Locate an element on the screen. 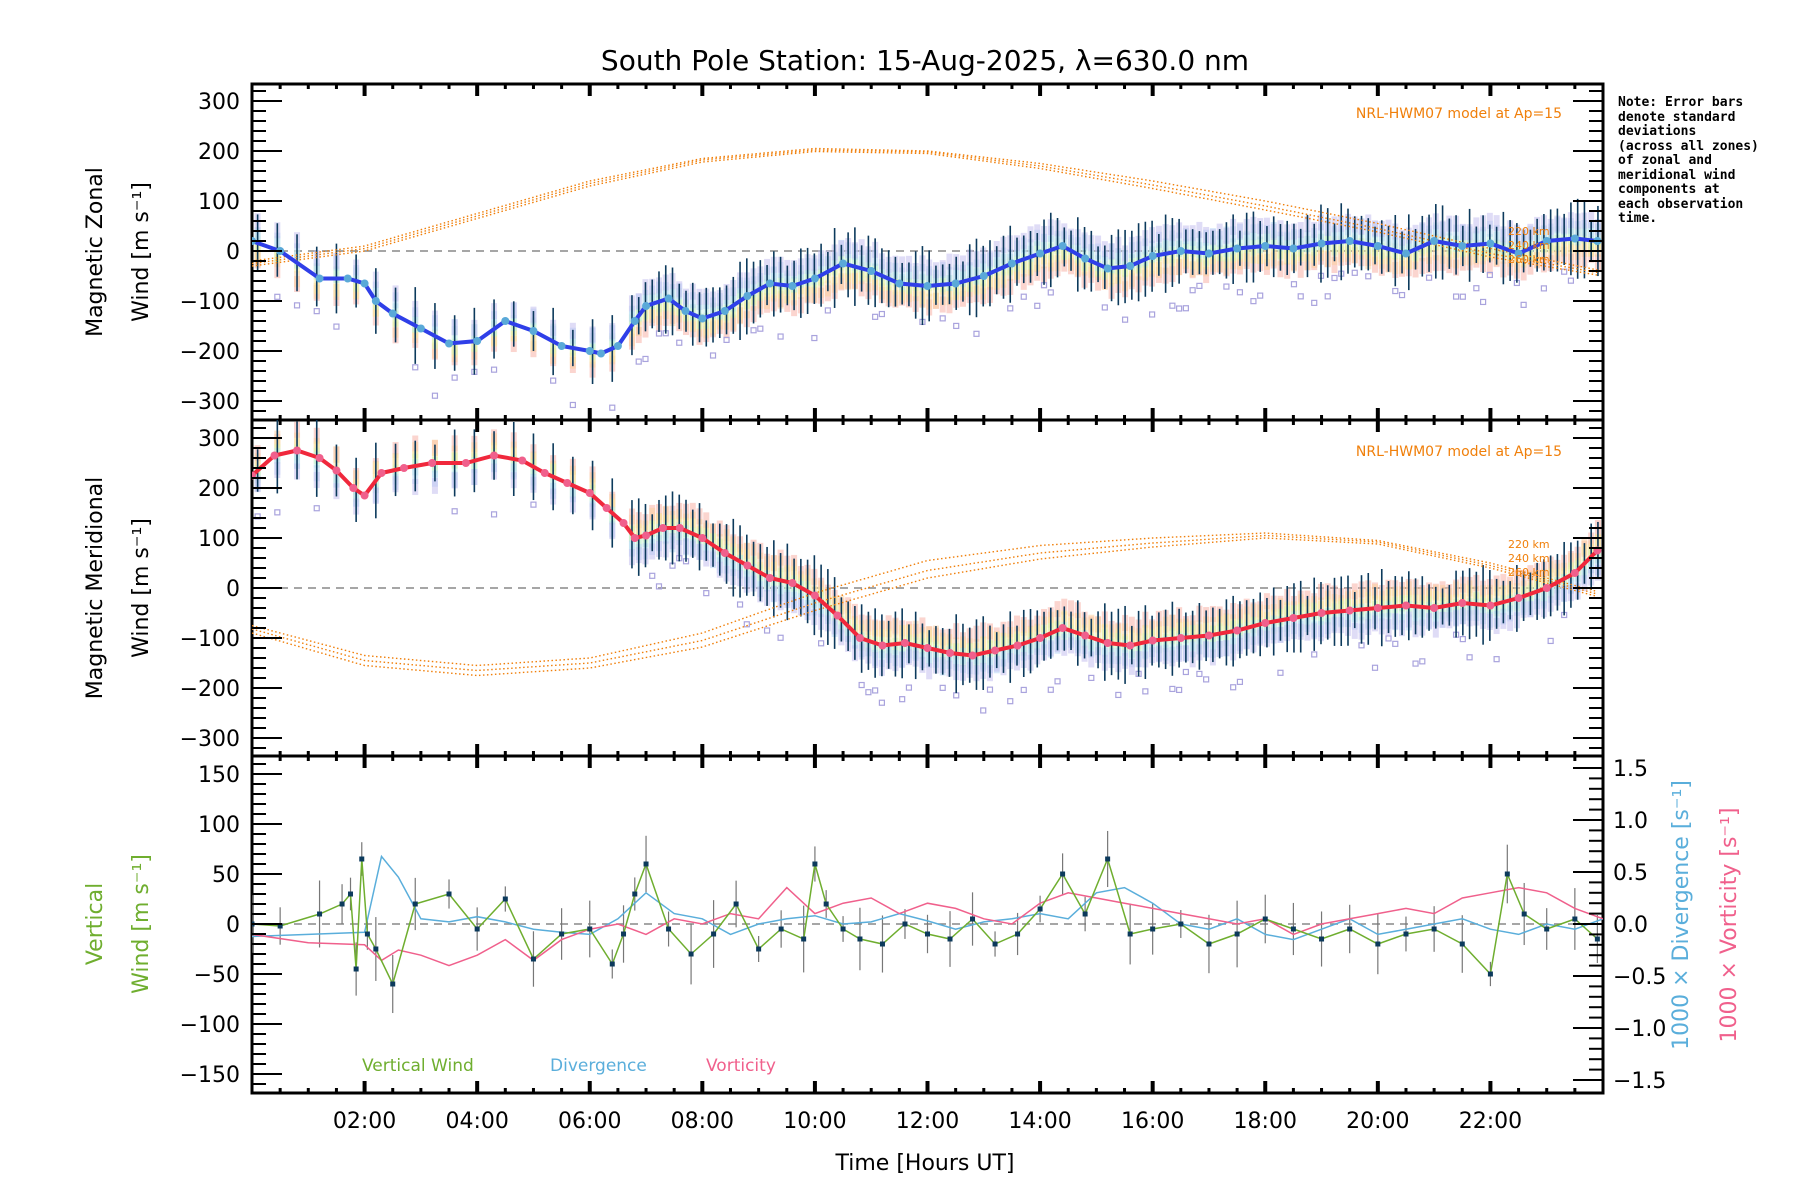 This screenshot has width=1800, height=1200. y-tick-label: 300 is located at coordinates (219, 439).